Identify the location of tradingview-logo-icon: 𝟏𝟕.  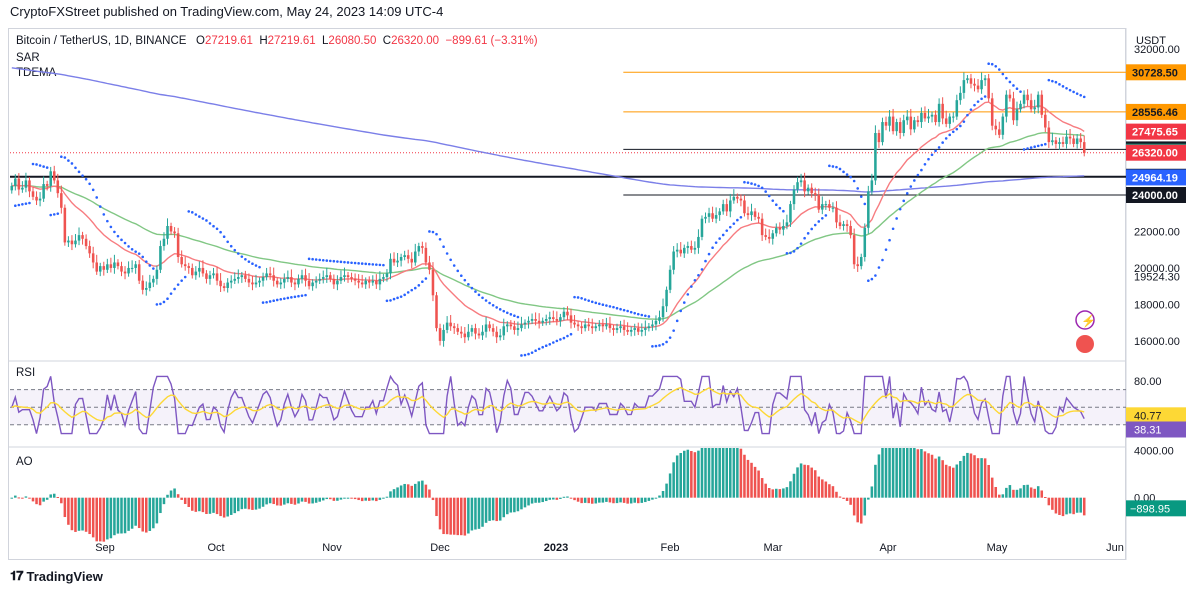
(17, 575).